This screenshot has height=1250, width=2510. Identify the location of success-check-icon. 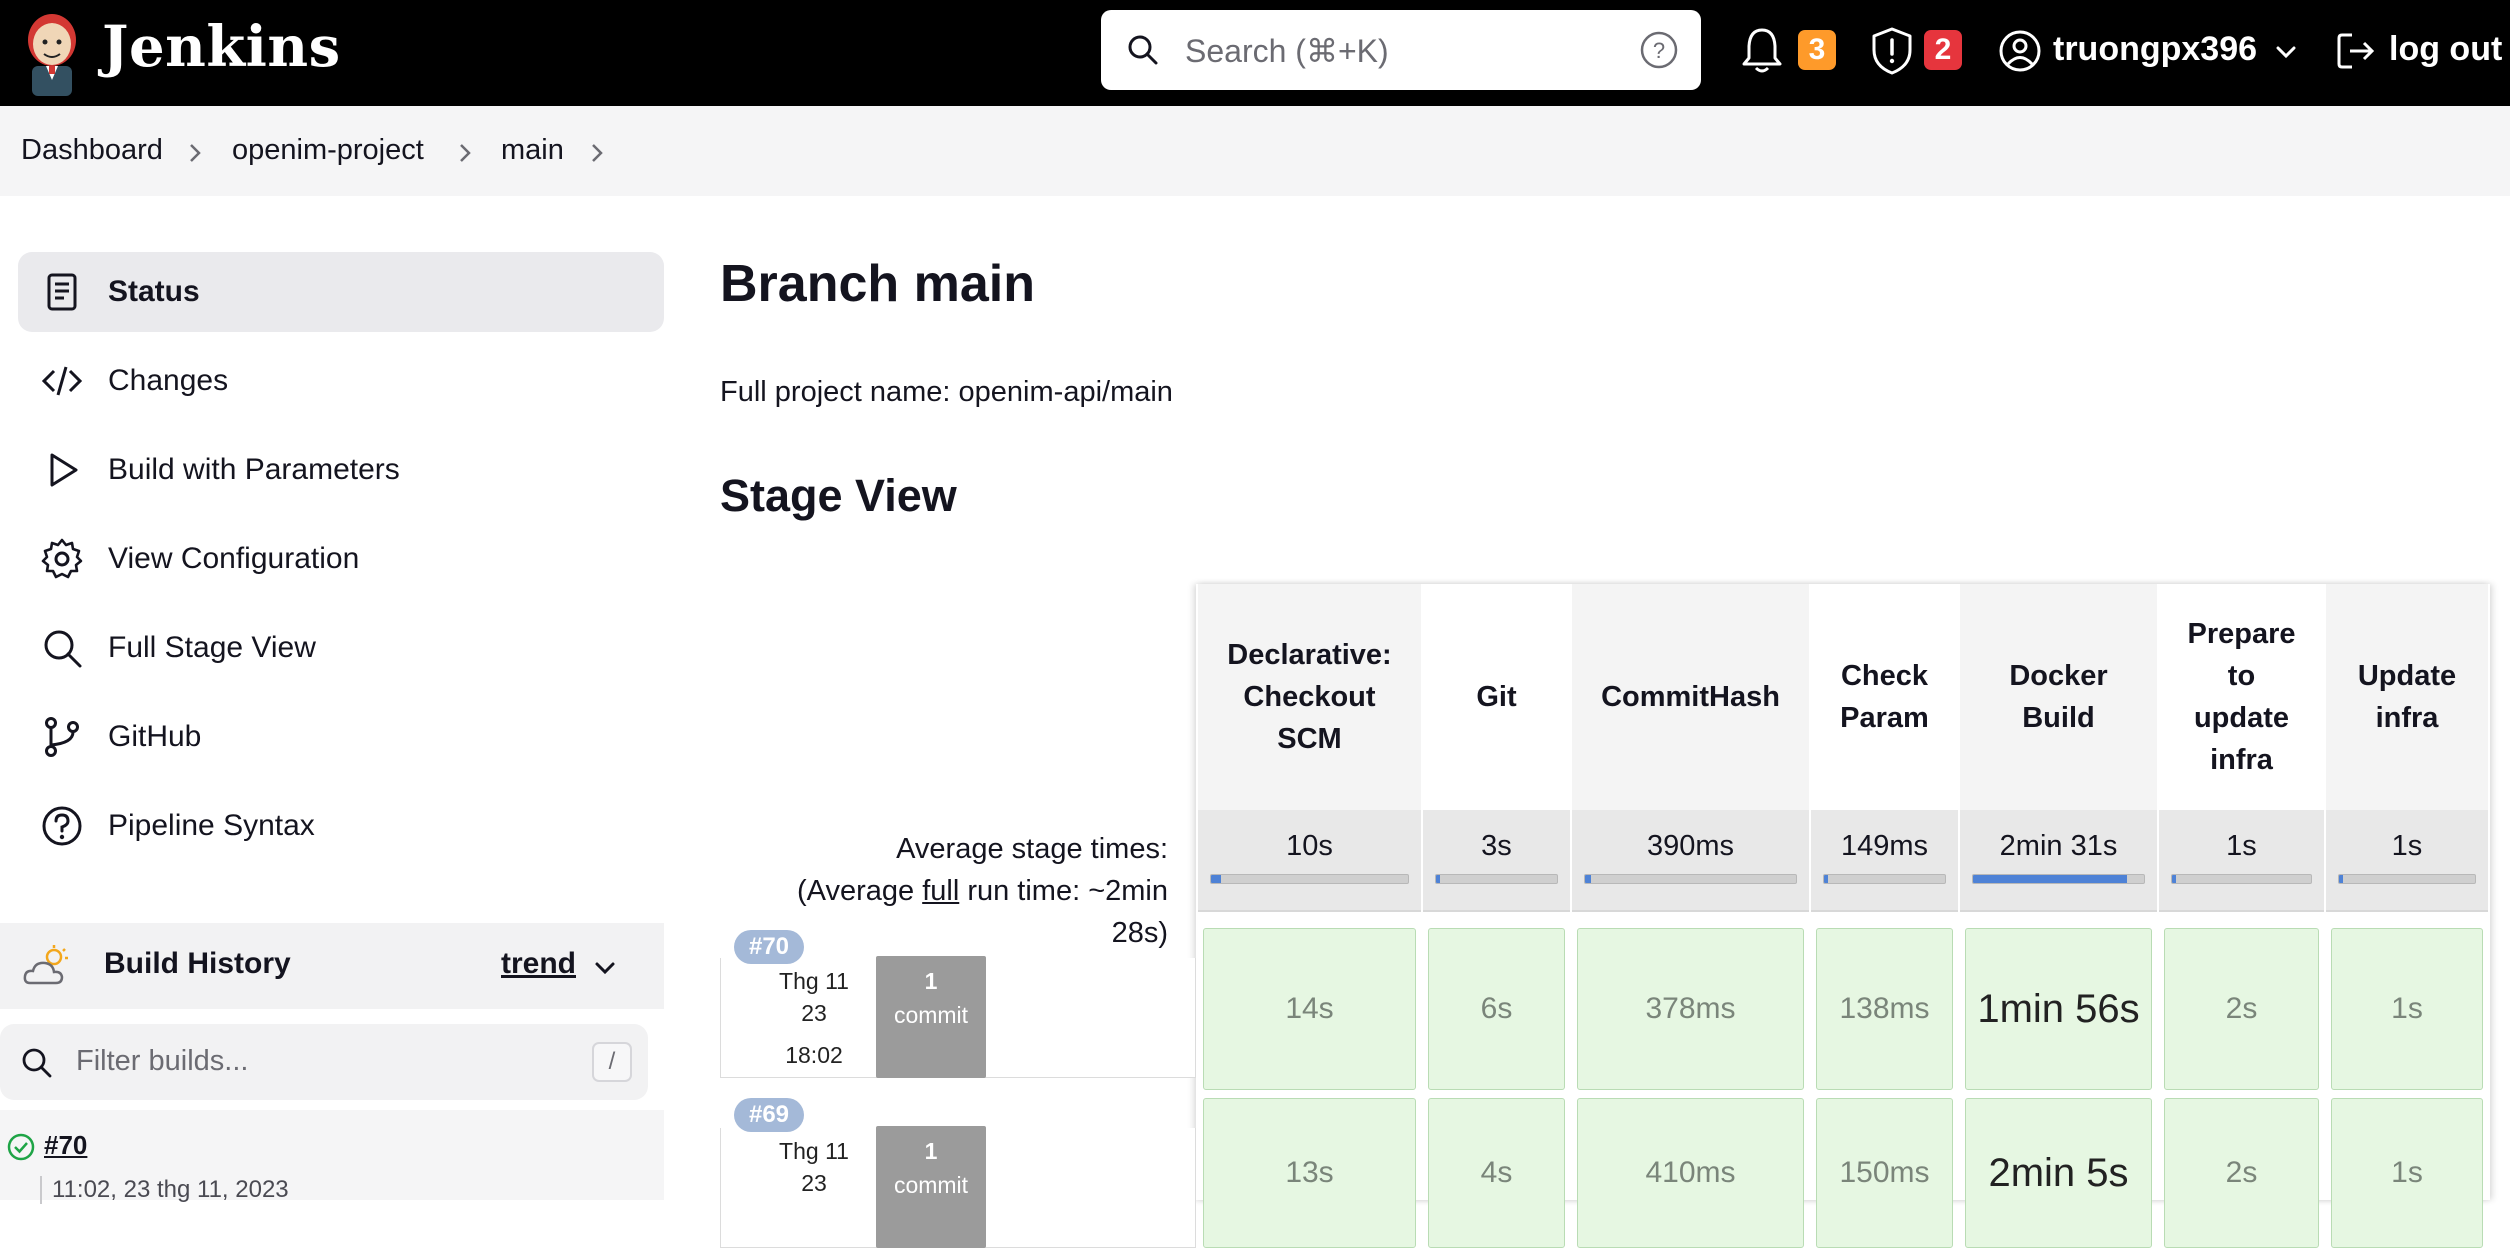
(21, 1147).